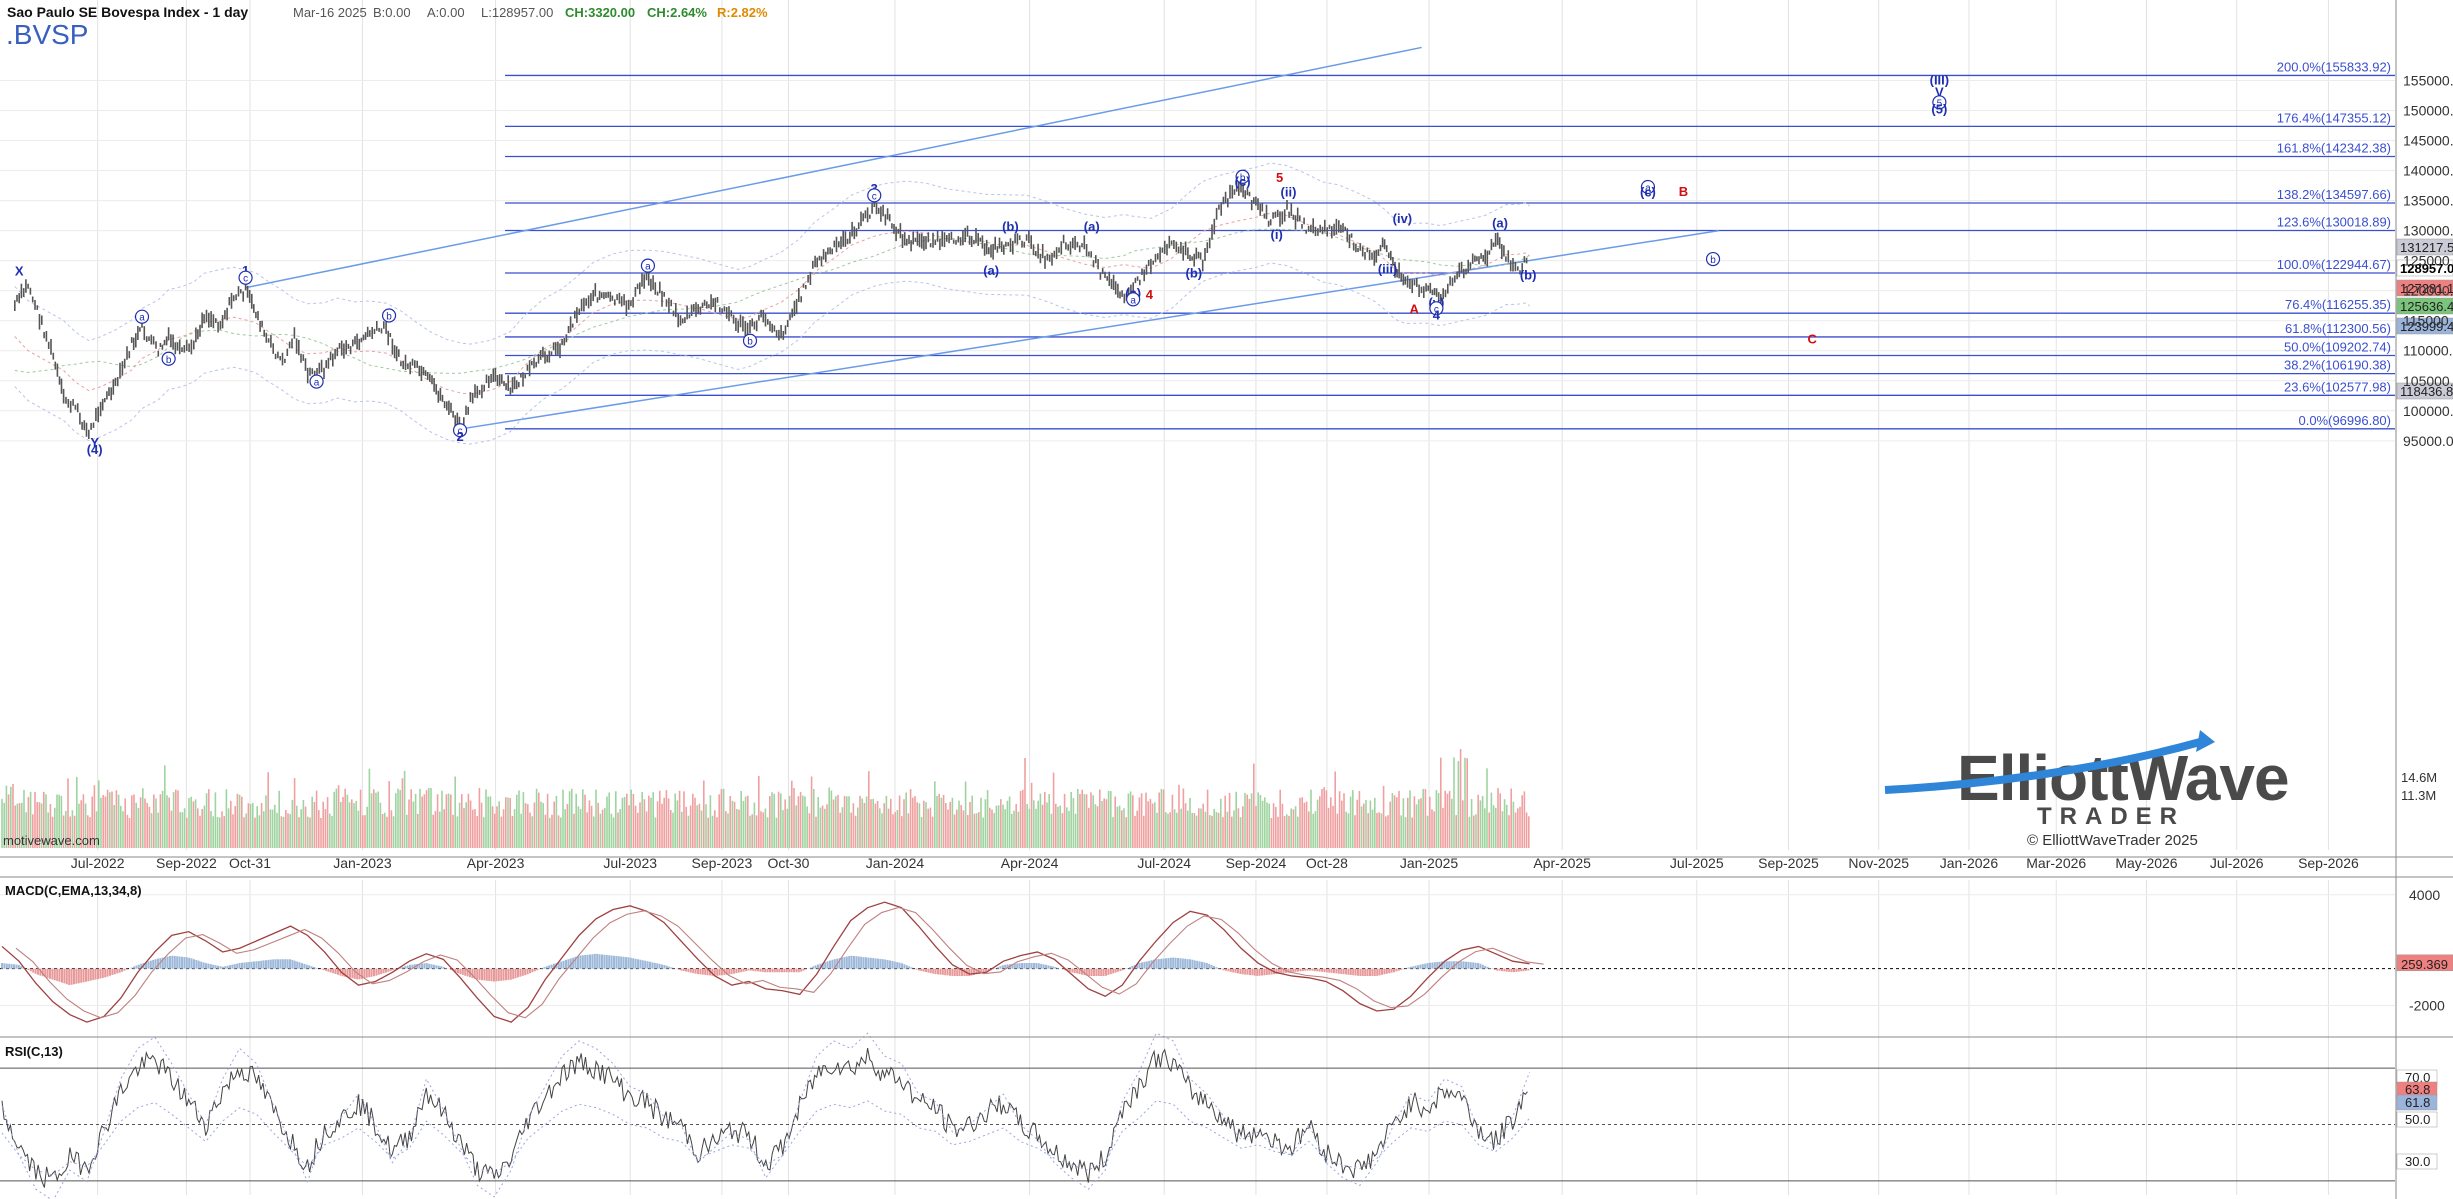 The image size is (2453, 1199). I want to click on price-tag-label: 127281.11, so click(2426, 288).